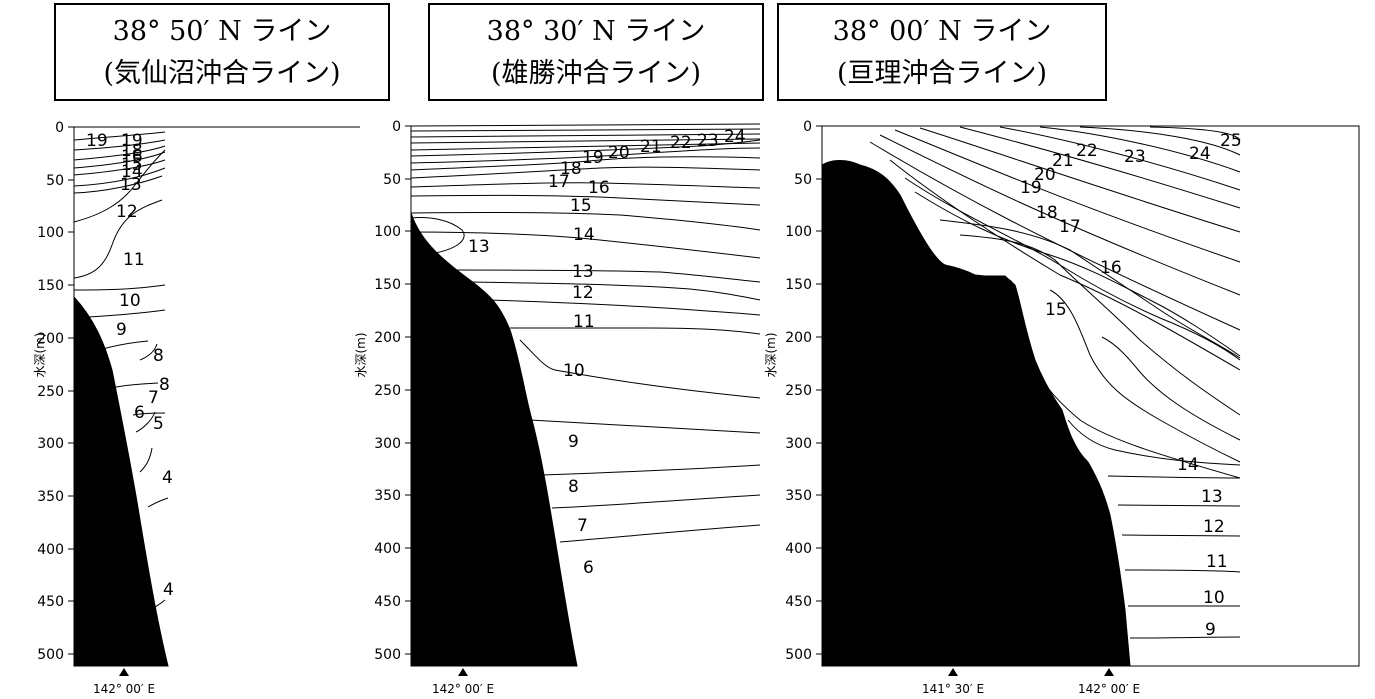 Image resolution: width=1375 pixels, height=699 pixels. I want to click on panel-2-contour-label-9: 15, so click(581, 206).